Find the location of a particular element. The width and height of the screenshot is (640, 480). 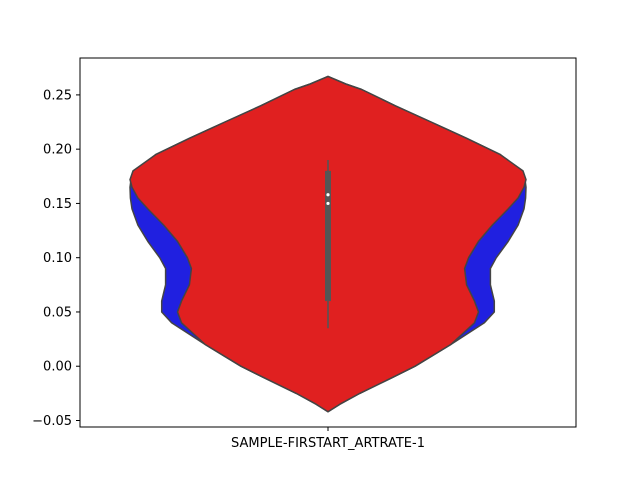

y-axis: −0.05 0.00 0.05 0.10 0.15 0.20 0.25 is located at coordinates (56, 258).